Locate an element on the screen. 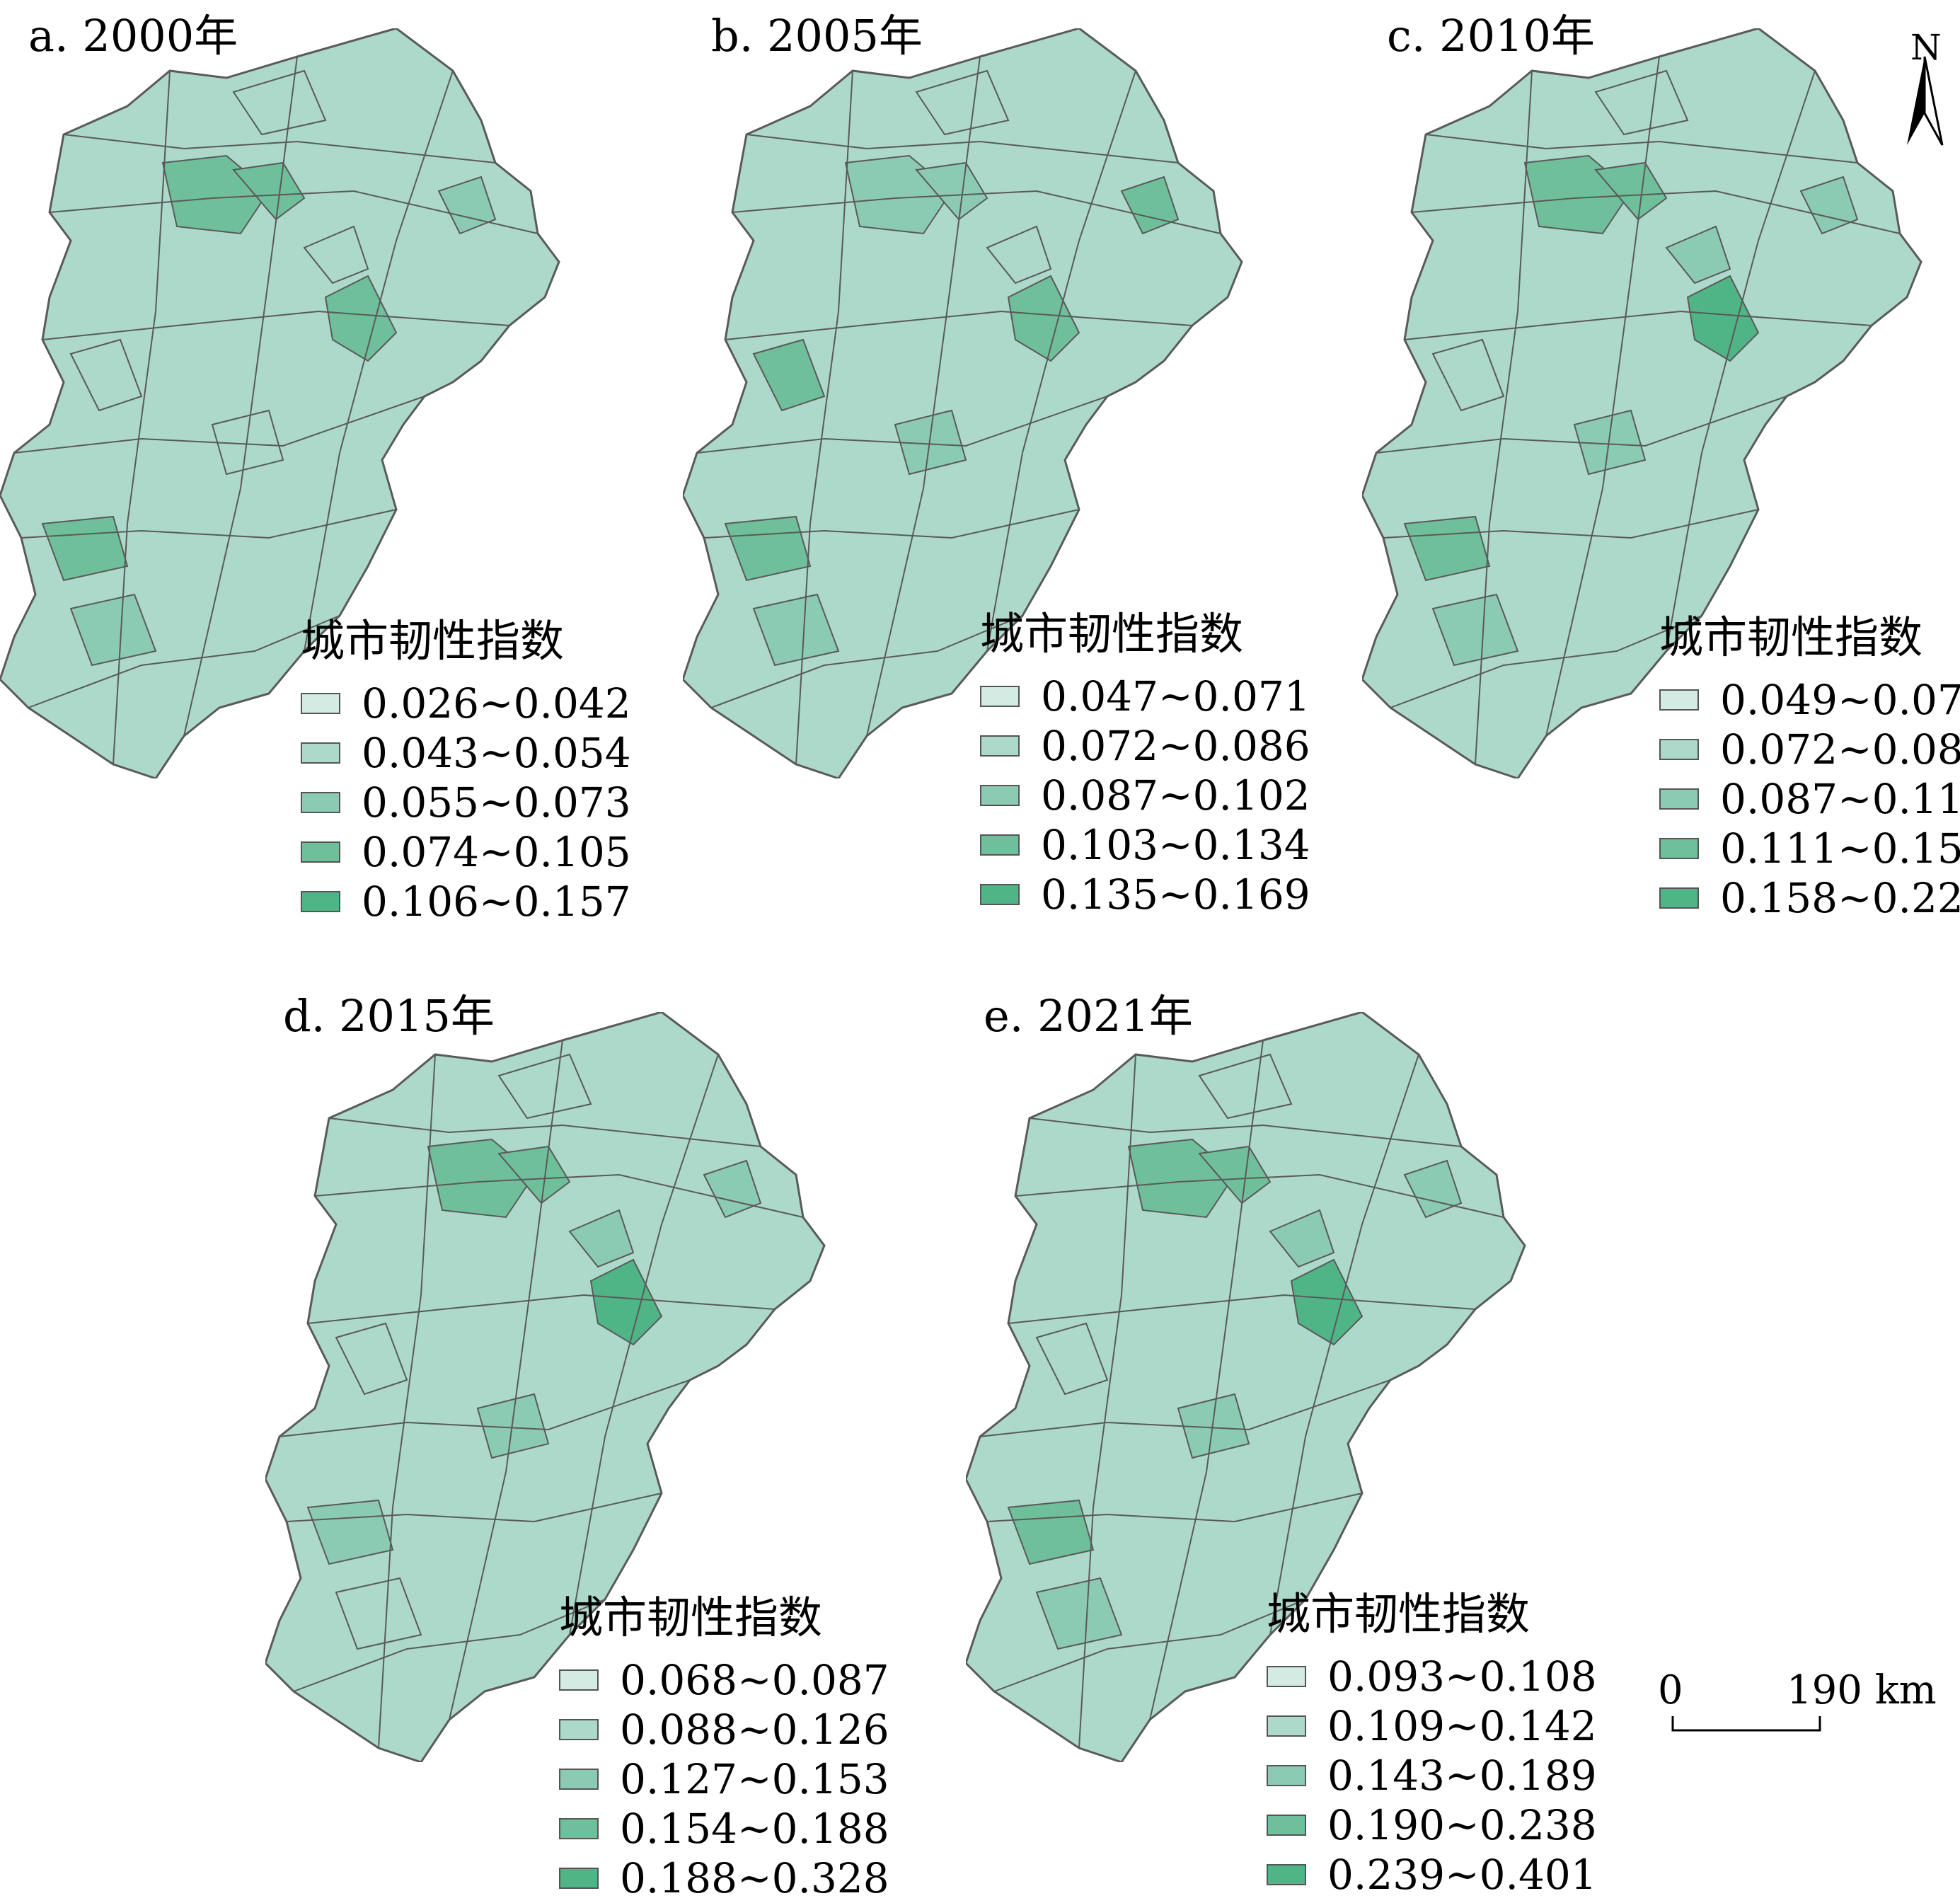 This screenshot has width=1960, height=1903. legend-item: 0.143~0.189 is located at coordinates (1432, 1775).